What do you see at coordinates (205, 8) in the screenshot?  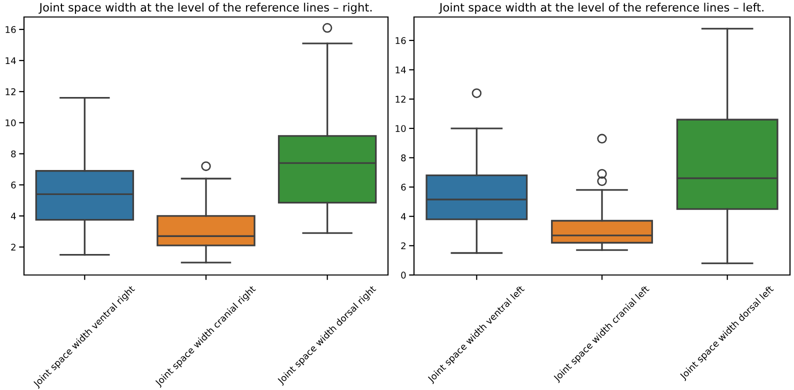 I see `chart-title: Joint space width at the level of the reference lines – right.` at bounding box center [205, 8].